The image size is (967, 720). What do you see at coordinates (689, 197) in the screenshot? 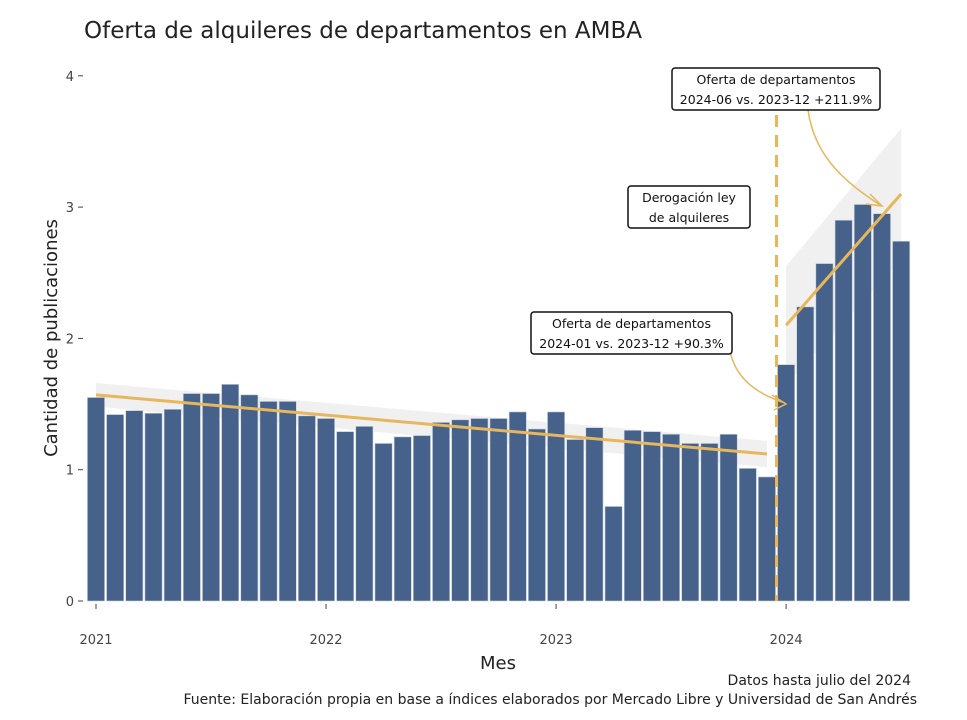
I see `annotation-text: Derogación ley` at bounding box center [689, 197].